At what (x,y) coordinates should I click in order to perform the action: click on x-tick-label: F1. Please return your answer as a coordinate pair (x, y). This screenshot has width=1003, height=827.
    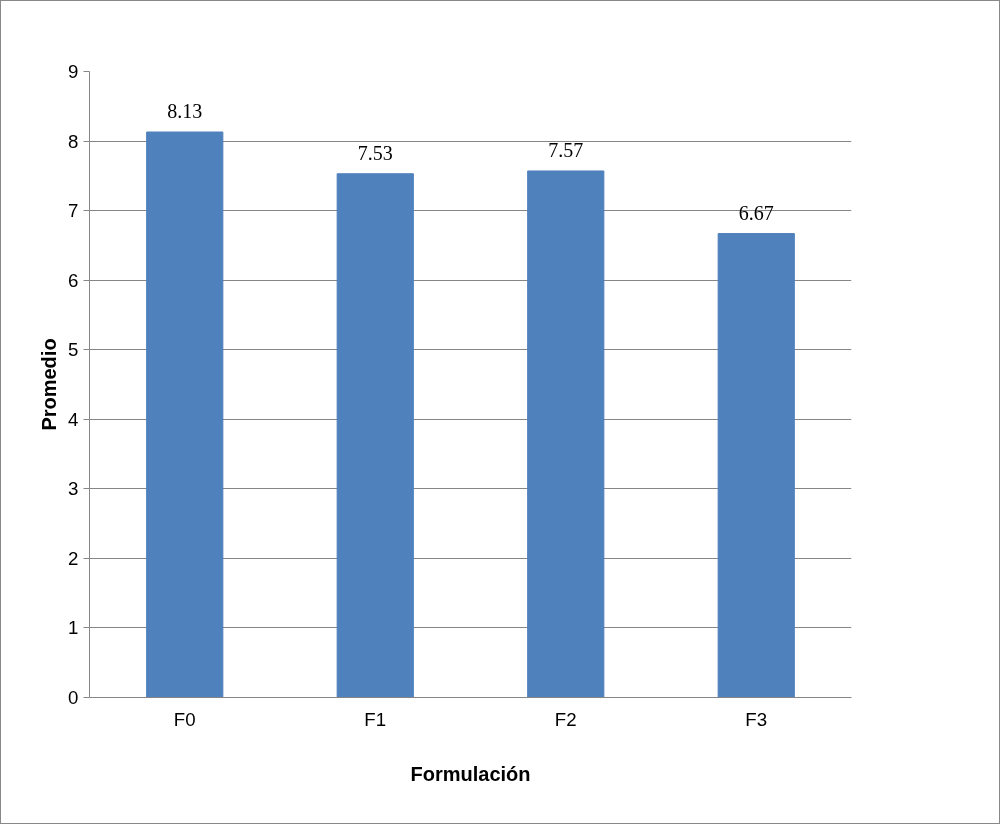
    Looking at the image, I should click on (375, 719).